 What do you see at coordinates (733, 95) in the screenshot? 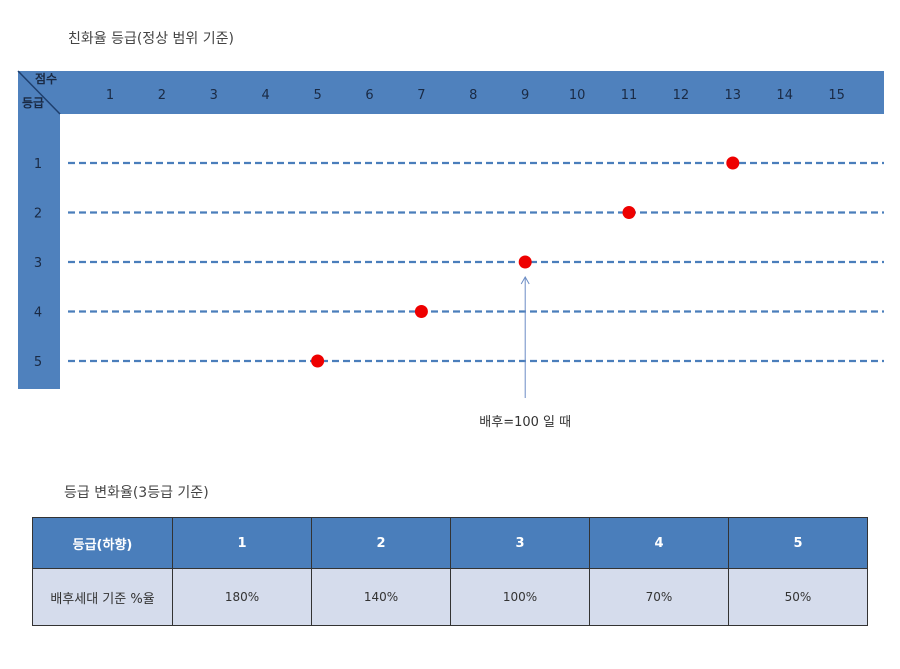
I see `x-tick-label: 13` at bounding box center [733, 95].